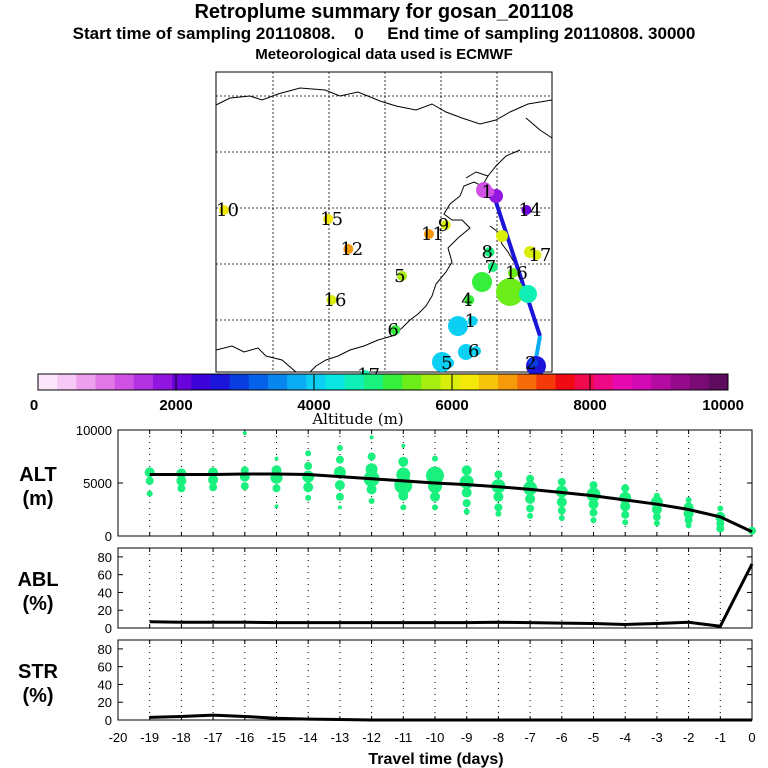 The height and width of the screenshot is (768, 768). I want to click on y-axis-label-unit: (%), so click(37, 696).